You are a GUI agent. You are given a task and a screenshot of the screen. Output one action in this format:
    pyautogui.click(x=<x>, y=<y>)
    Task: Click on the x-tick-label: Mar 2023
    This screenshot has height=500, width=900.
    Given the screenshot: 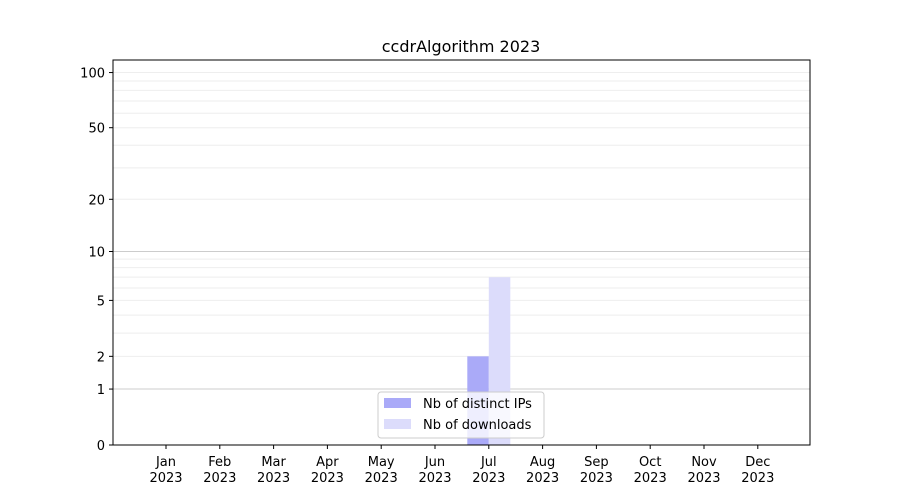 What is the action you would take?
    pyautogui.click(x=273, y=470)
    